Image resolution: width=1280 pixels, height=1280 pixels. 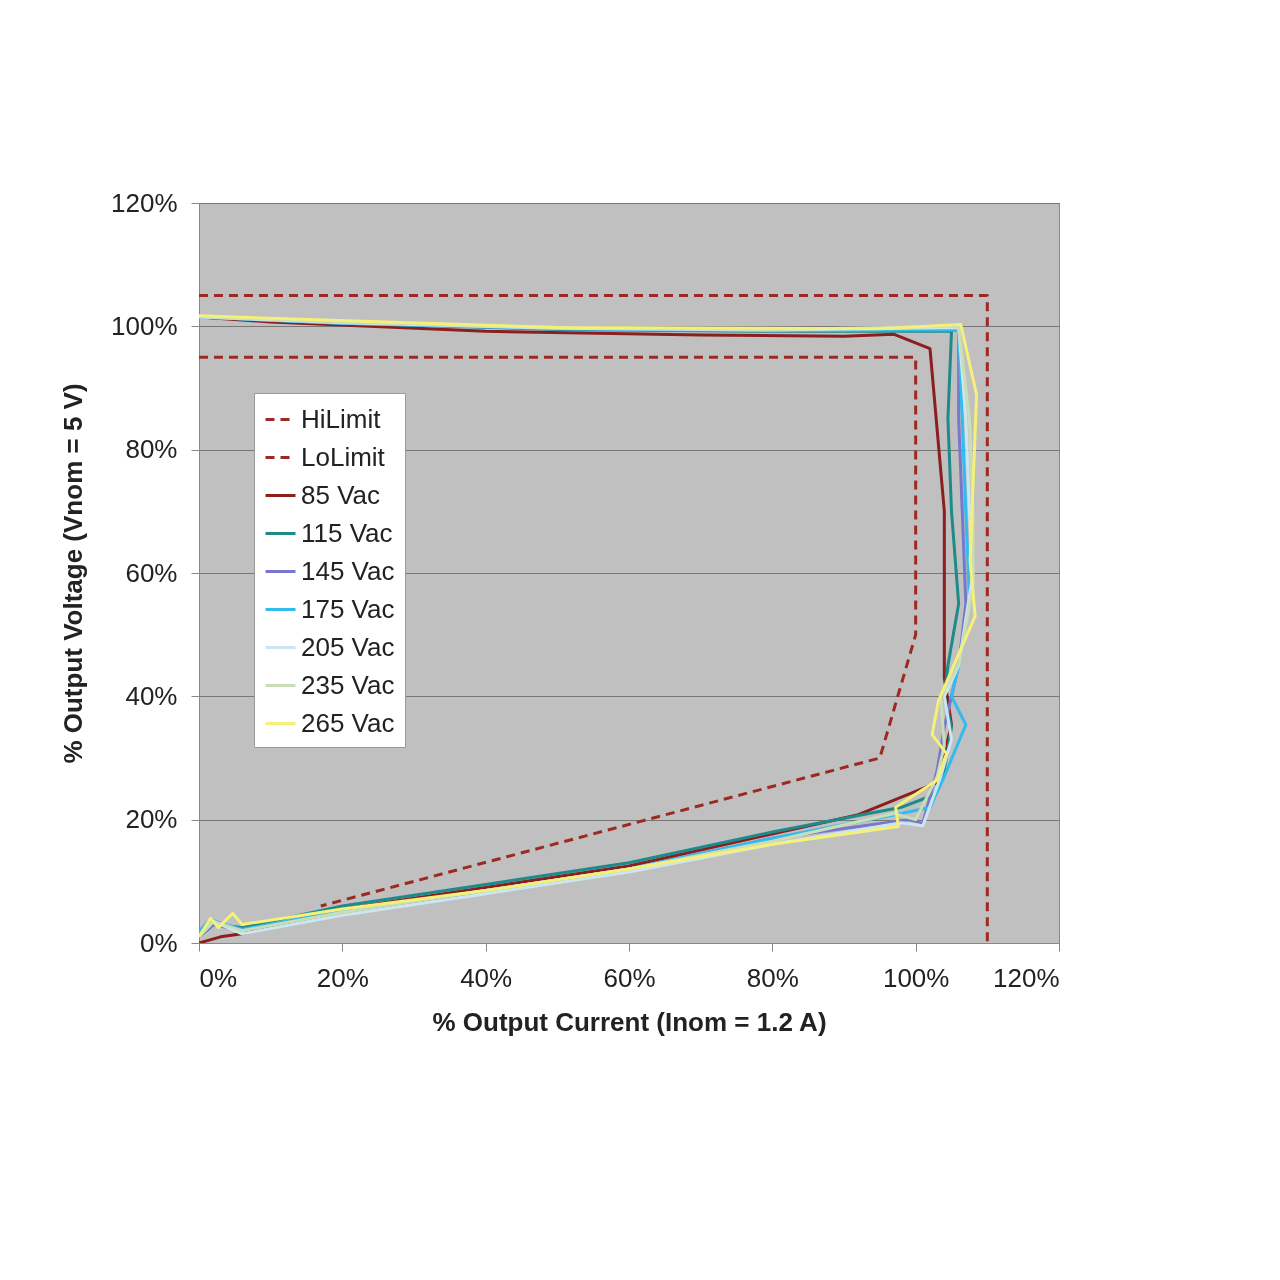 I want to click on legend-label: 115 Vac, so click(x=347, y=532).